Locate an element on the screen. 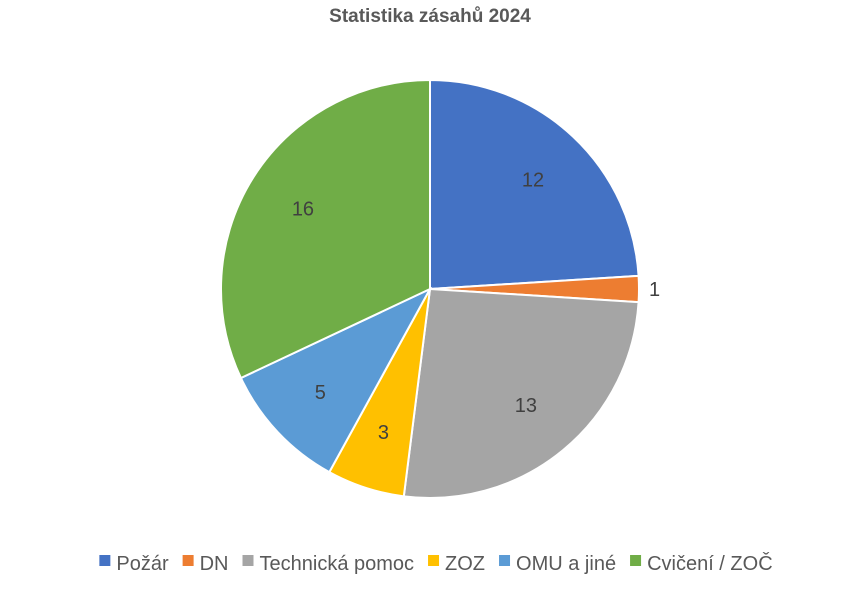 The width and height of the screenshot is (856, 589). legend-label-pozar: Požár is located at coordinates (142, 564).